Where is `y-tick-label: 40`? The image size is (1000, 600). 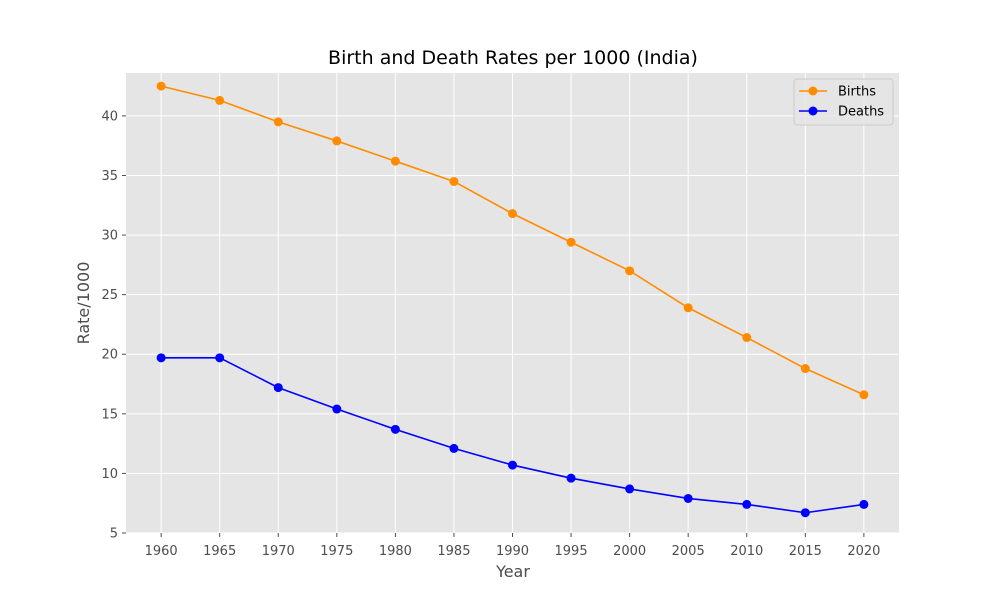 y-tick-label: 40 is located at coordinates (109, 116).